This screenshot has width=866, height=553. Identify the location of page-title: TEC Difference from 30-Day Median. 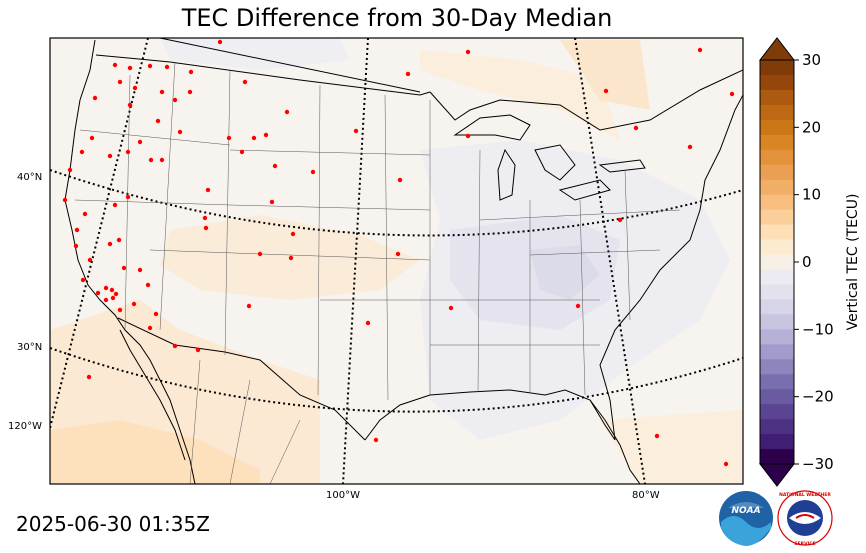
(397, 18).